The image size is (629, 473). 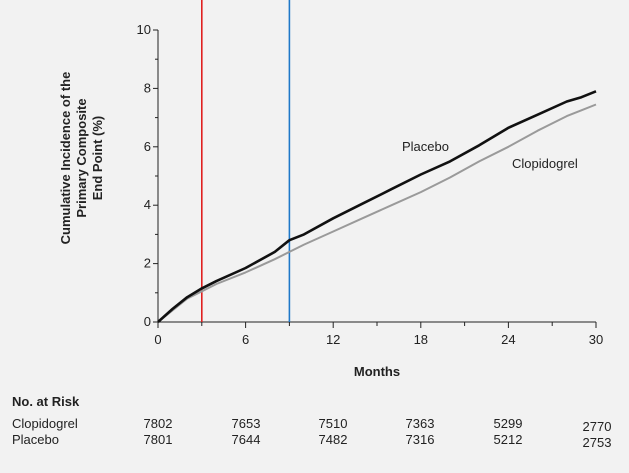 I want to click on x-axis-title: Months, so click(x=377, y=371).